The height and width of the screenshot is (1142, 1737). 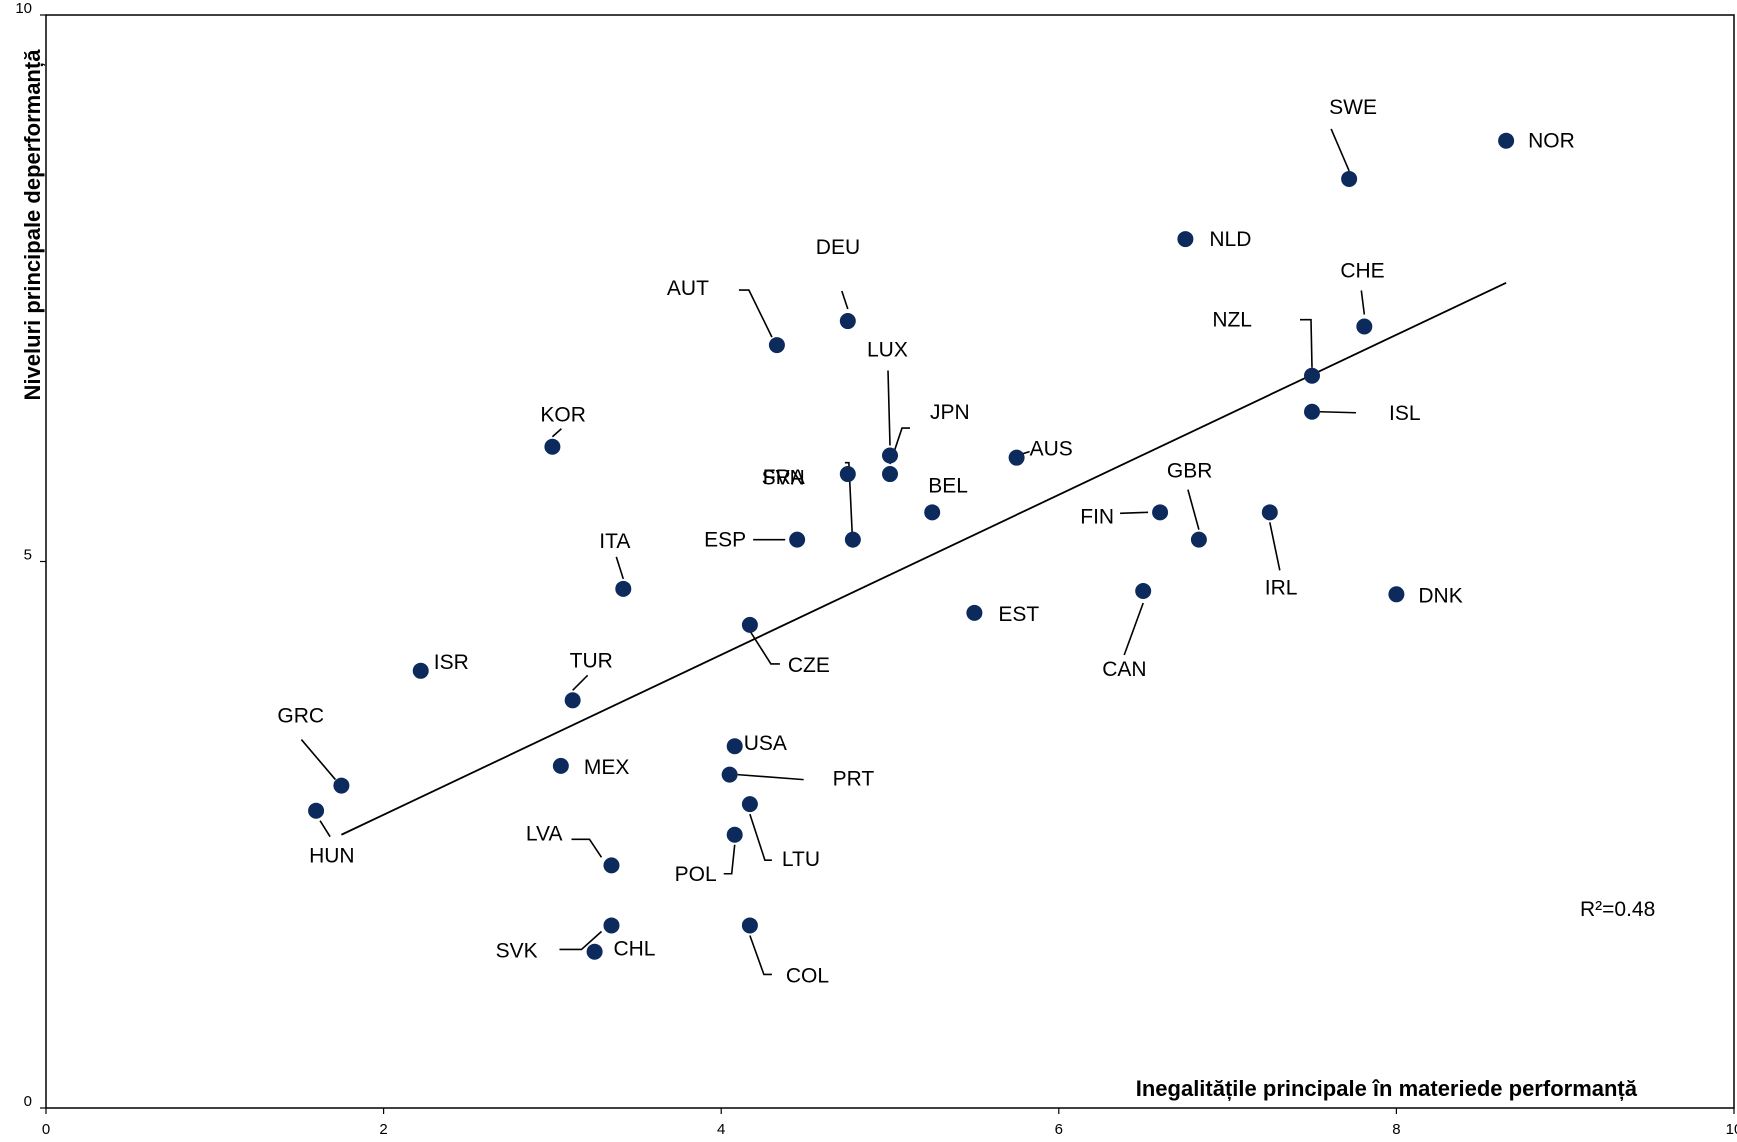 I want to click on point-label: DEU, so click(x=838, y=247).